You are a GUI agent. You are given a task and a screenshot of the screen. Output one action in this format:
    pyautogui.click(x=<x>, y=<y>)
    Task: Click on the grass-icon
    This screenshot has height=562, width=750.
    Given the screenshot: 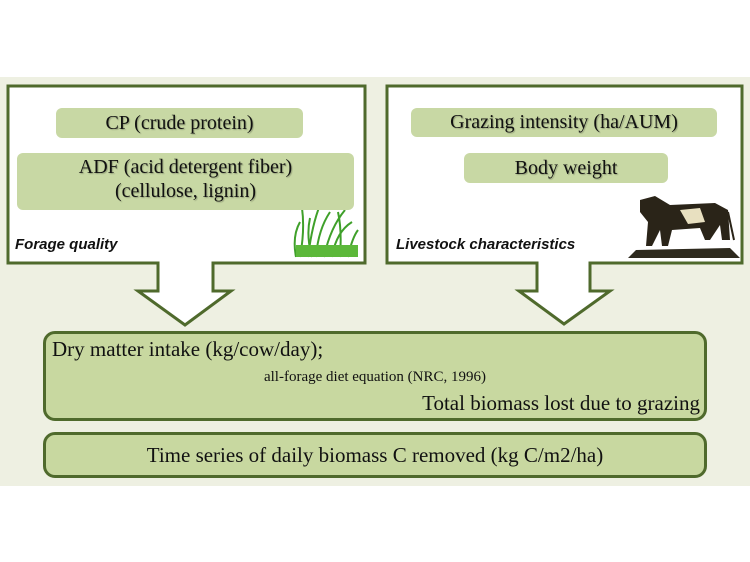 What is the action you would take?
    pyautogui.click(x=326, y=231)
    